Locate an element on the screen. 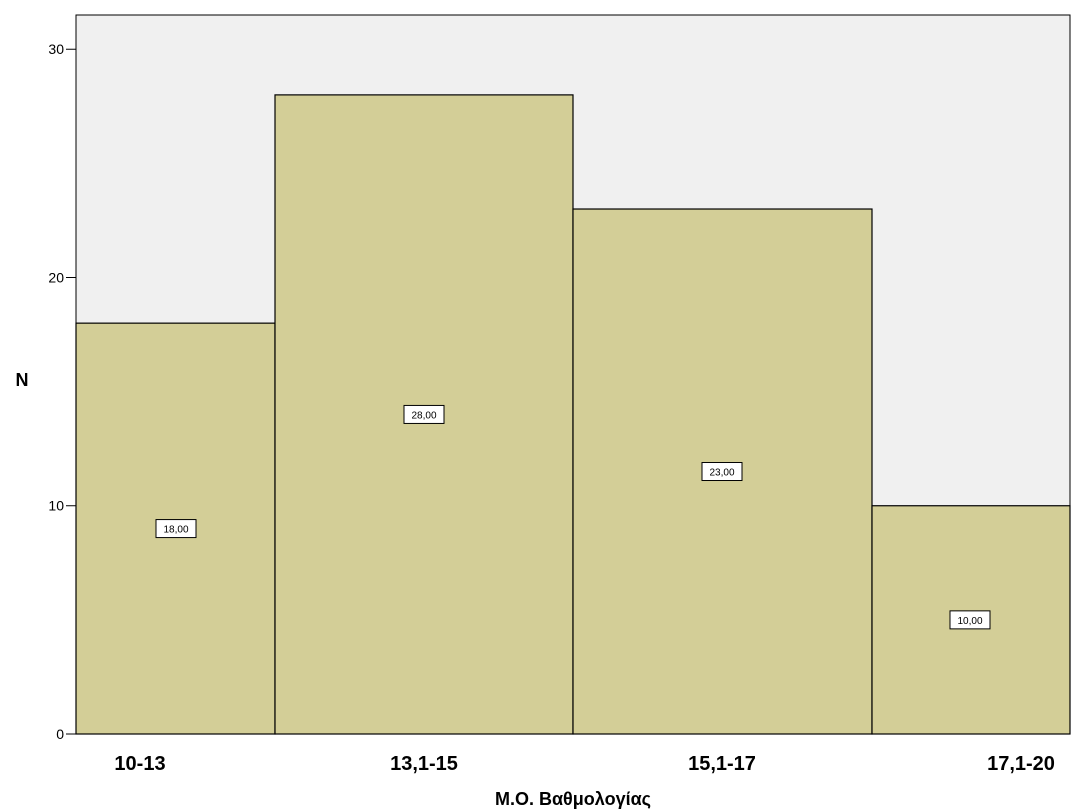 This screenshot has width=1071, height=812. data-label-text: 23,00 is located at coordinates (721, 473).